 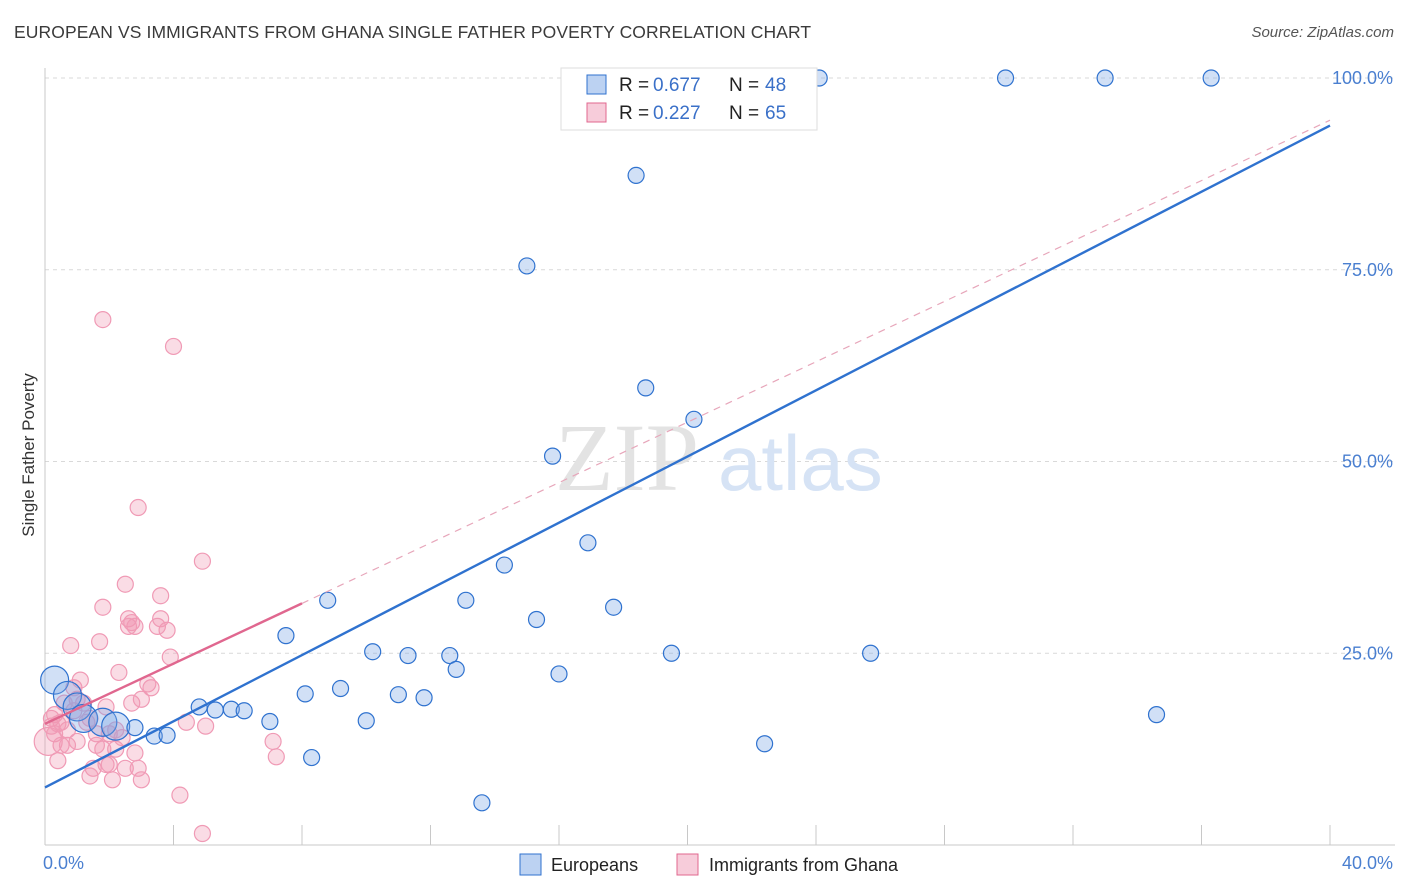 I want to click on legend-swatch-europeans, so click(x=596, y=84).